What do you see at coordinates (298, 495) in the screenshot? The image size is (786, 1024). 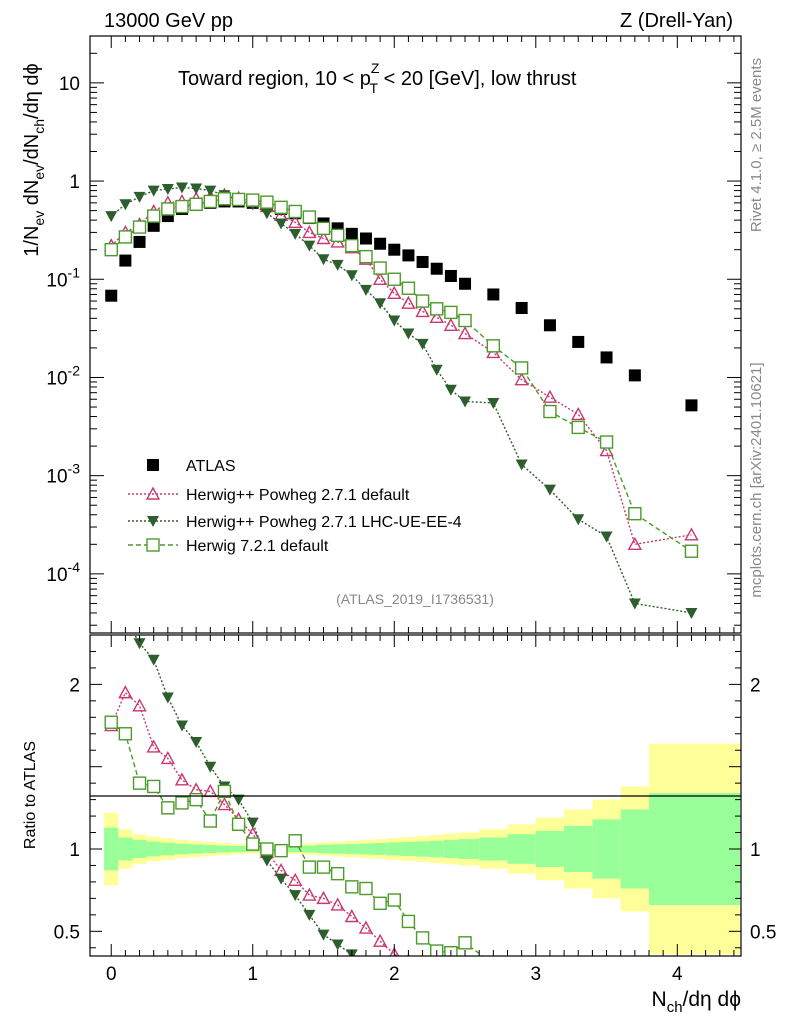 I see `legend-herwigpp-default: Herwig++ Powheg 2.7.1 default` at bounding box center [298, 495].